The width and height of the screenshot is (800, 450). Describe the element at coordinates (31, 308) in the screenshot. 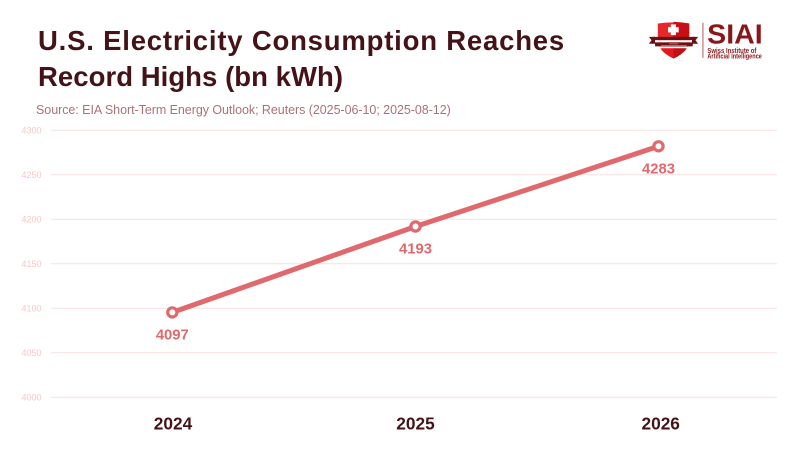

I see `svg-text: 4100` at that location.